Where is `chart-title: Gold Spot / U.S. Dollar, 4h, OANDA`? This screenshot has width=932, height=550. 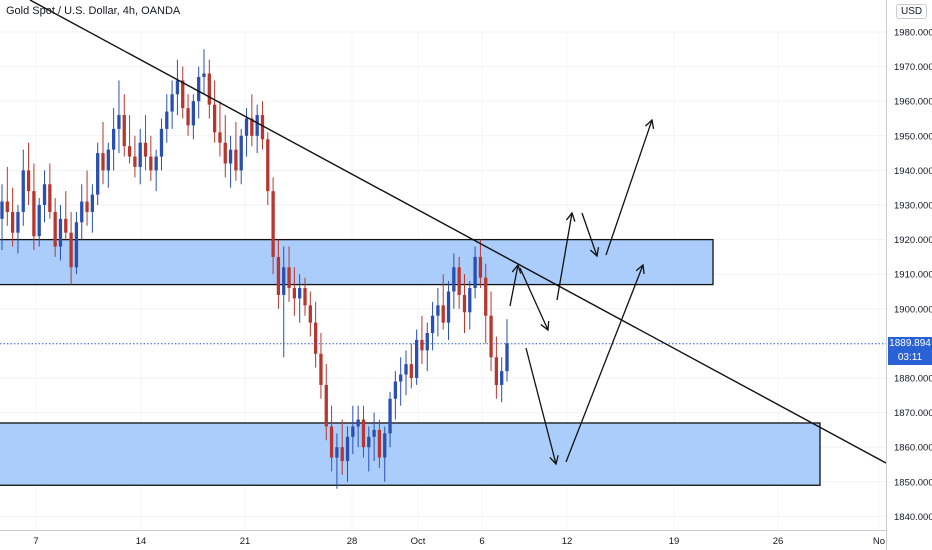 chart-title: Gold Spot / U.S. Dollar, 4h, OANDA is located at coordinates (93, 11).